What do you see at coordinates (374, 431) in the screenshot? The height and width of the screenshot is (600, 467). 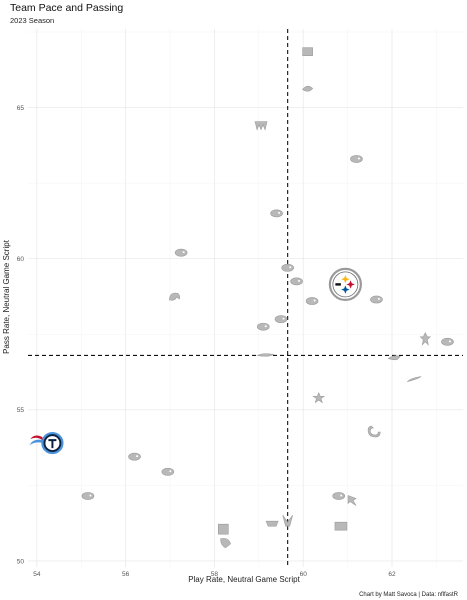 I see `colts-logo` at bounding box center [374, 431].